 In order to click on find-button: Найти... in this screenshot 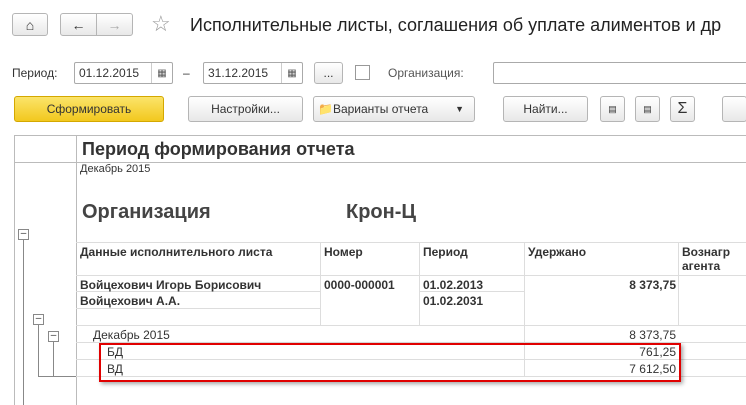, I will do `click(545, 109)`.